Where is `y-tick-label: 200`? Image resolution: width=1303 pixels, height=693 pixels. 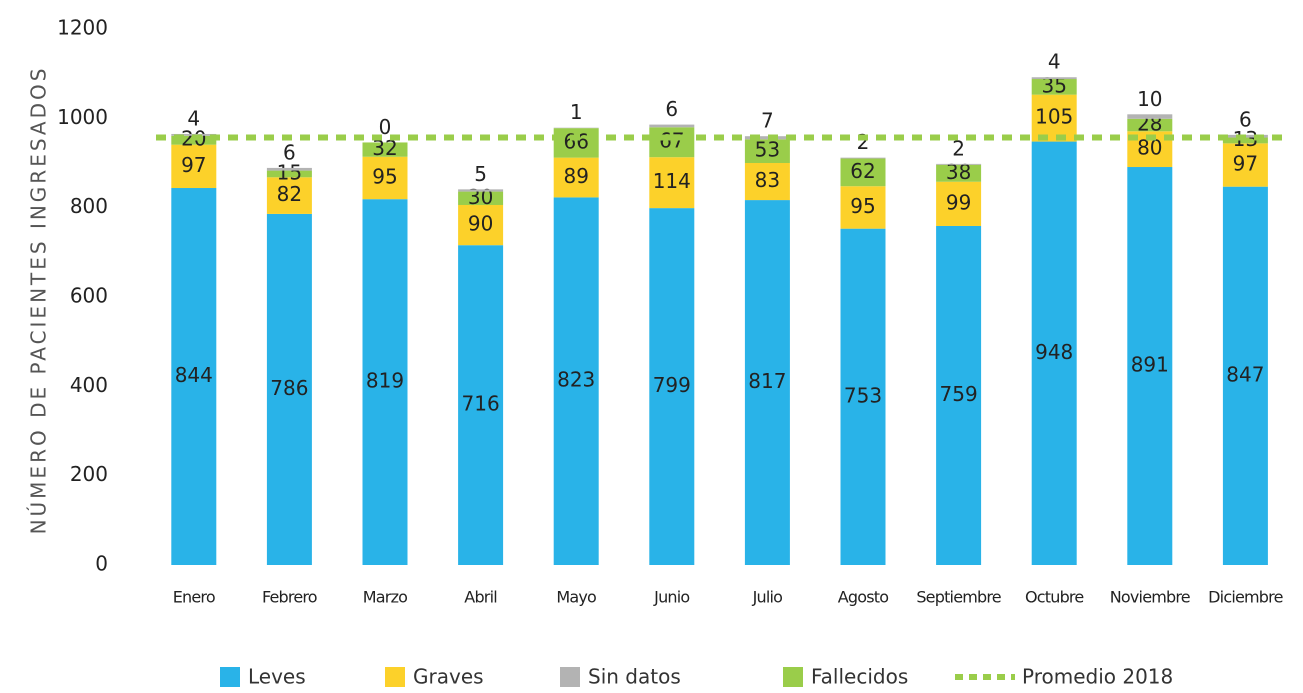
y-tick-label: 200 is located at coordinates (89, 474).